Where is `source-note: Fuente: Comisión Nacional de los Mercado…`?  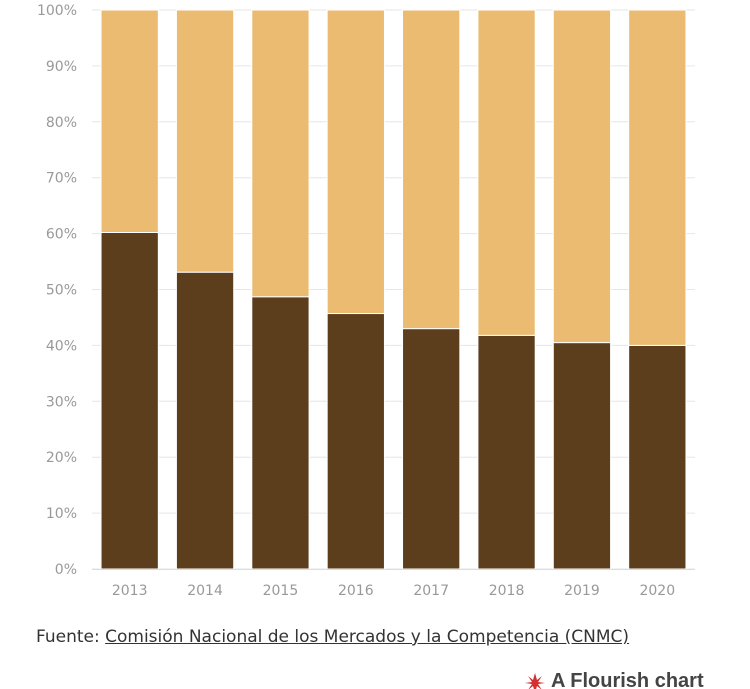 source-note: Fuente: Comisión Nacional de los Mercado… is located at coordinates (332, 637).